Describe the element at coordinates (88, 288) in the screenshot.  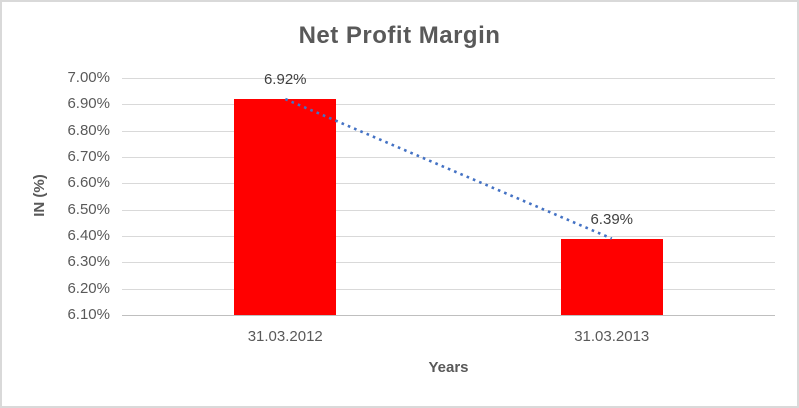
I see `y-tick-label: 6.20%` at that location.